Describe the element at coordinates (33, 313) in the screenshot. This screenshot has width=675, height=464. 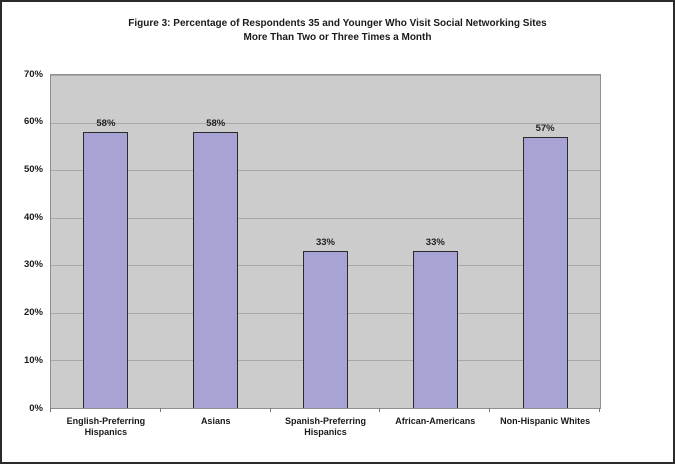
I see `y-tick-label-20: 20%` at that location.